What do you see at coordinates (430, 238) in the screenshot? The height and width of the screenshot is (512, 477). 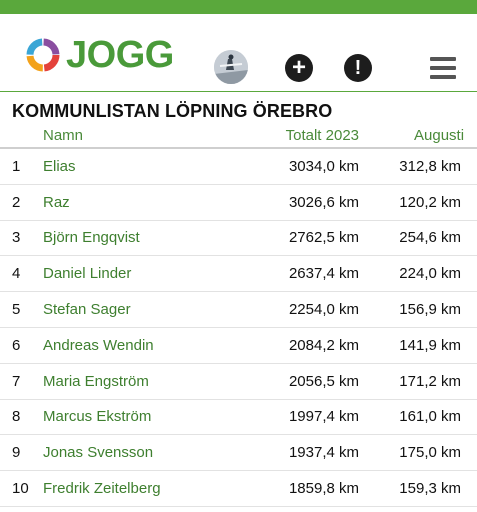 I see `month-distance-cell: 254,6 km` at bounding box center [430, 238].